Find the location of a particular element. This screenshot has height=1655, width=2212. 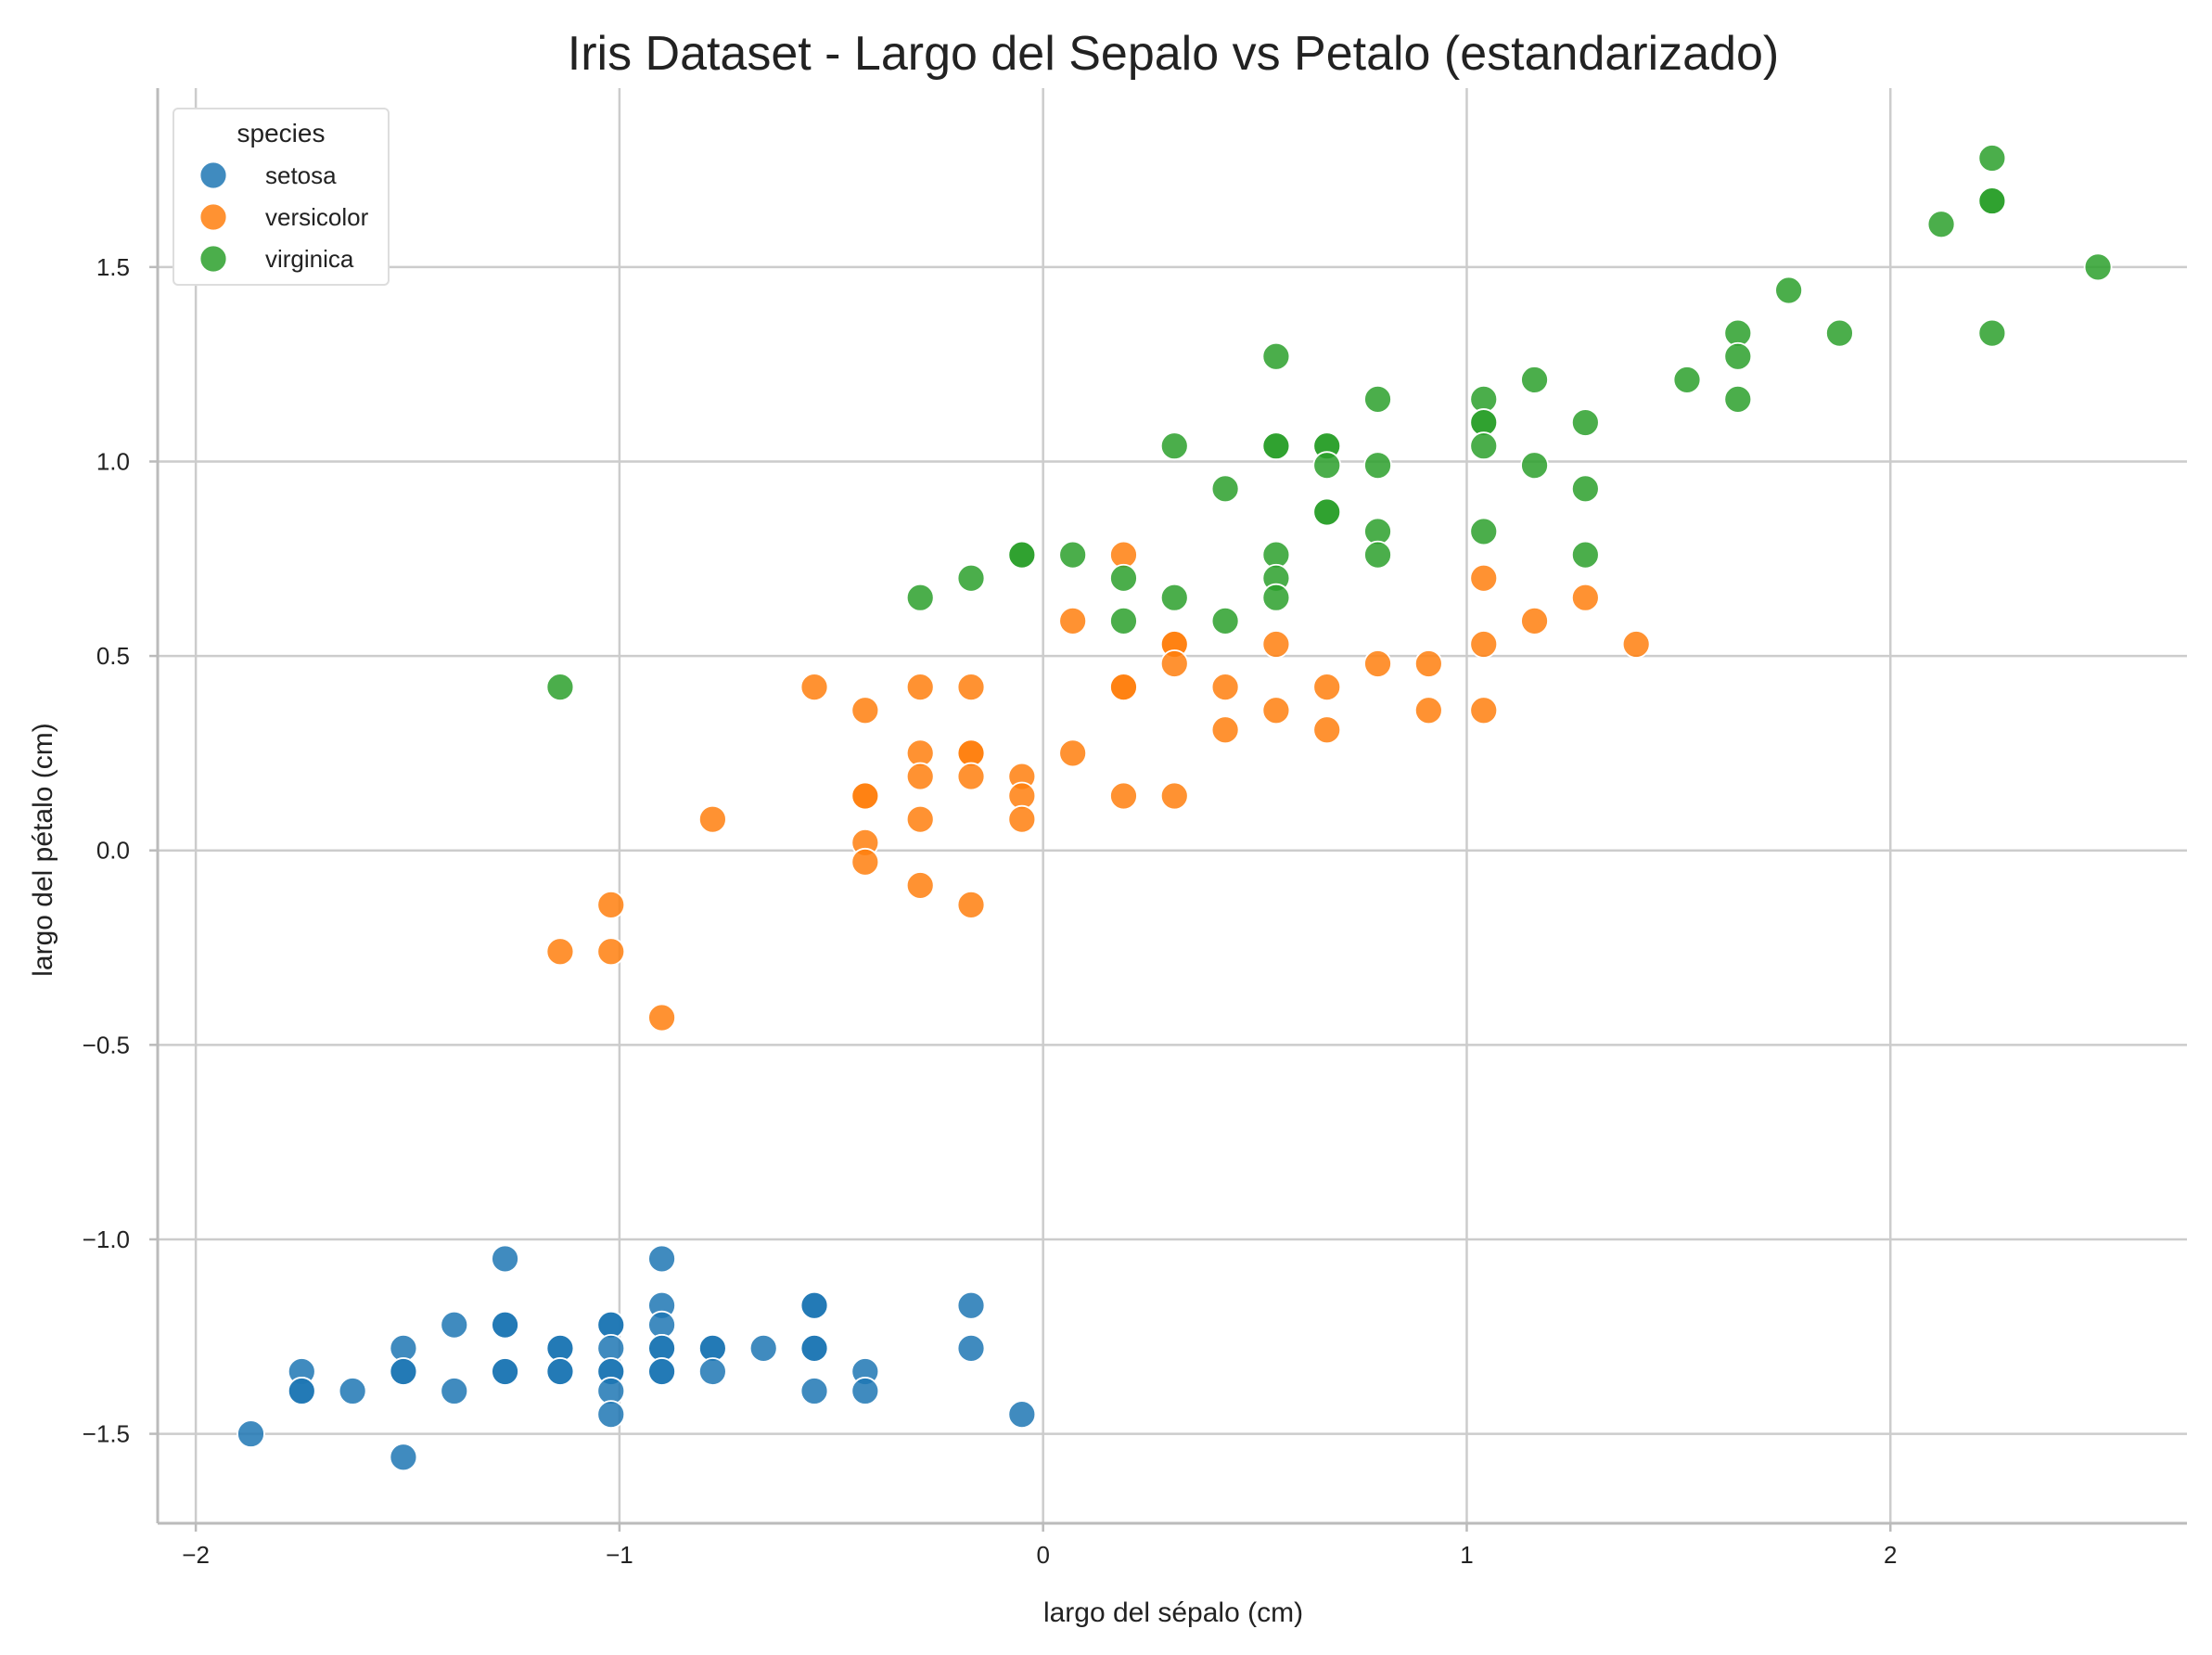

legend-items: setosa versicolor virginica is located at coordinates (283, 217).